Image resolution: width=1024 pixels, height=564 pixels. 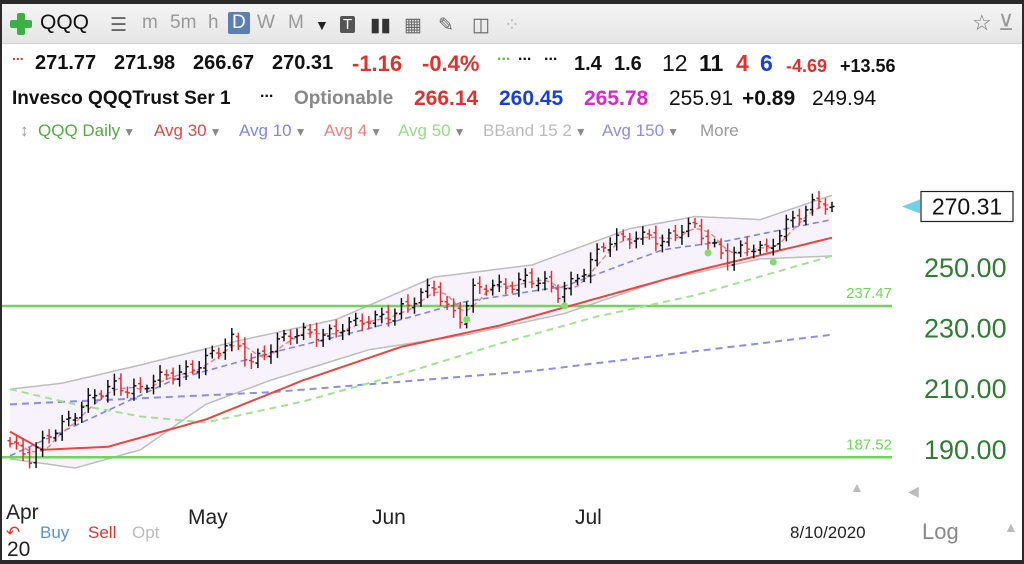 I want to click on stat-2: 1.6, so click(x=628, y=64).